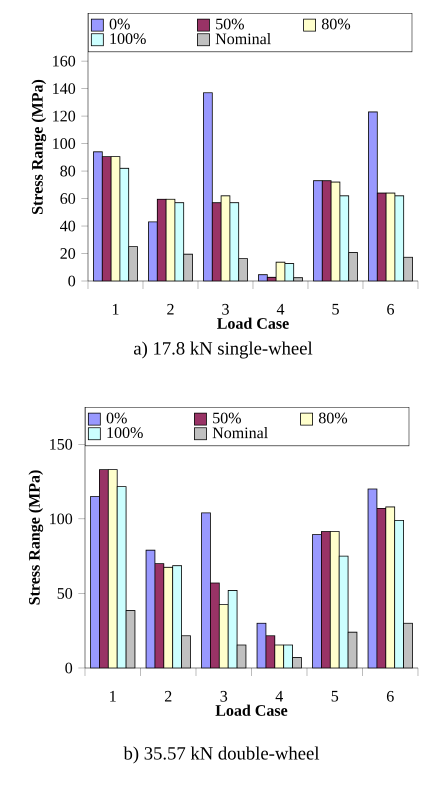 This screenshot has height=789, width=427. What do you see at coordinates (61, 444) in the screenshot?
I see `y-tick-label: 150` at bounding box center [61, 444].